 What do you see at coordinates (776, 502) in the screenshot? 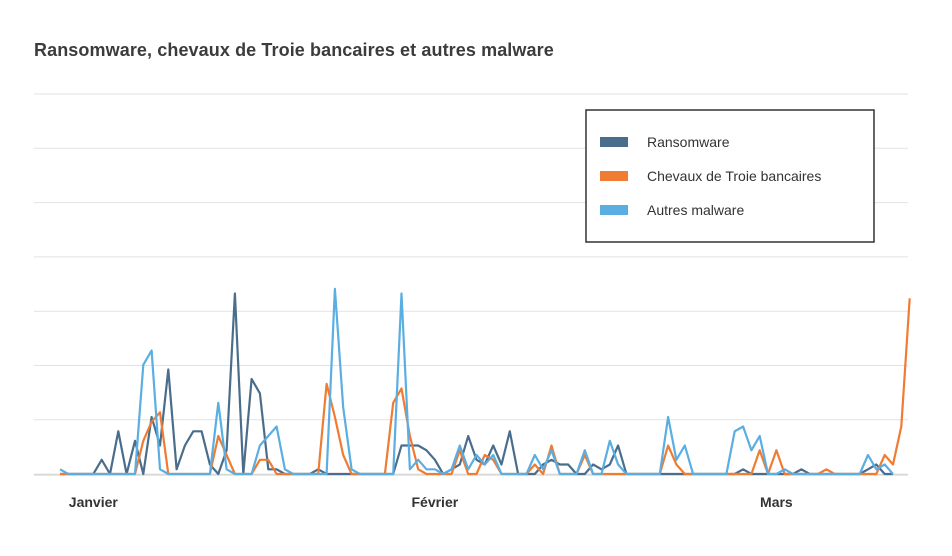
I see `x-tick-label: Mars` at bounding box center [776, 502].